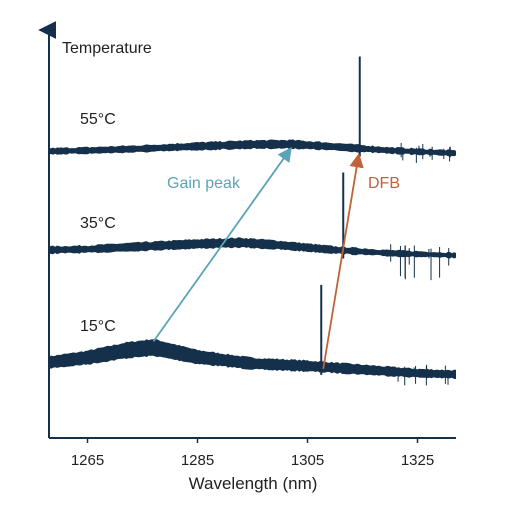  What do you see at coordinates (253, 483) in the screenshot?
I see `x-axis-label: Wavelength (nm)` at bounding box center [253, 483].